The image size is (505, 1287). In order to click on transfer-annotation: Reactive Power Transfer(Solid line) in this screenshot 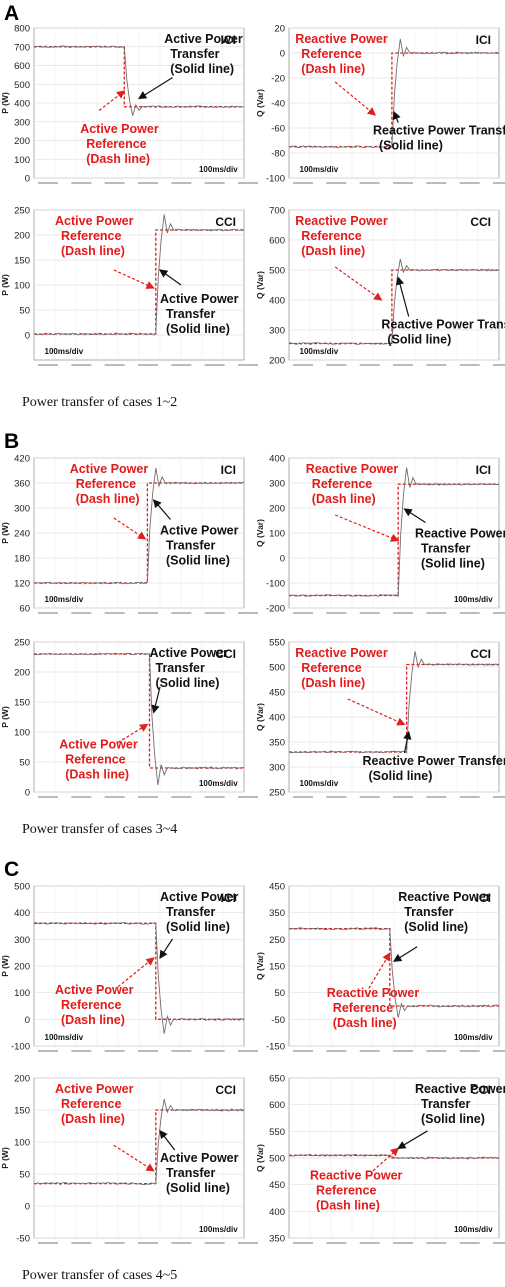, I will do `click(443, 332)`.